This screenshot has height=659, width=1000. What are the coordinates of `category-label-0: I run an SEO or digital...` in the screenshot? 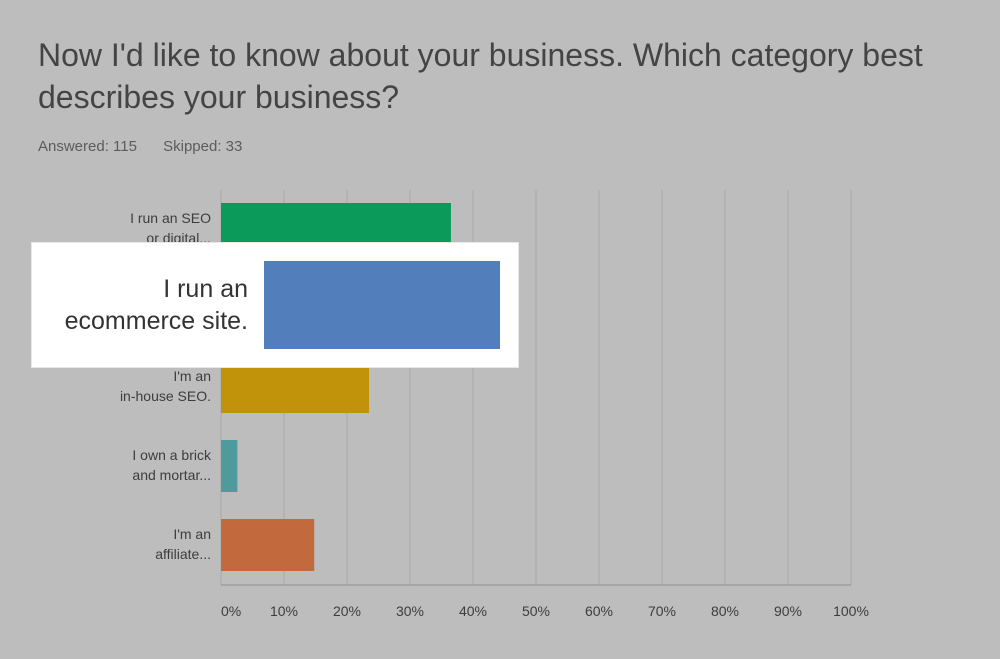 It's located at (170, 228).